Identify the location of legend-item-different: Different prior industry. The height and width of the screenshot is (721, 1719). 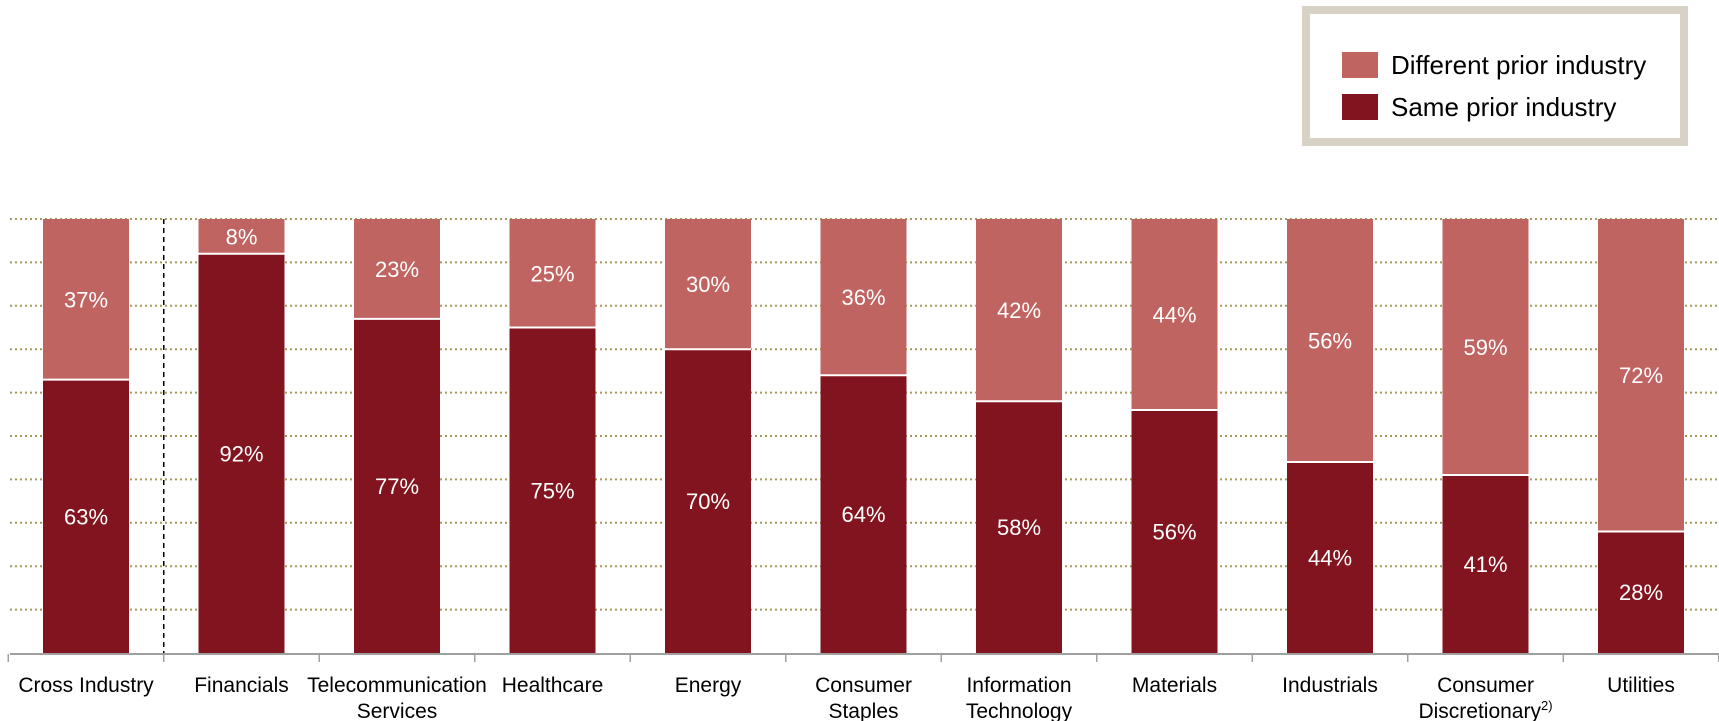
(1494, 64).